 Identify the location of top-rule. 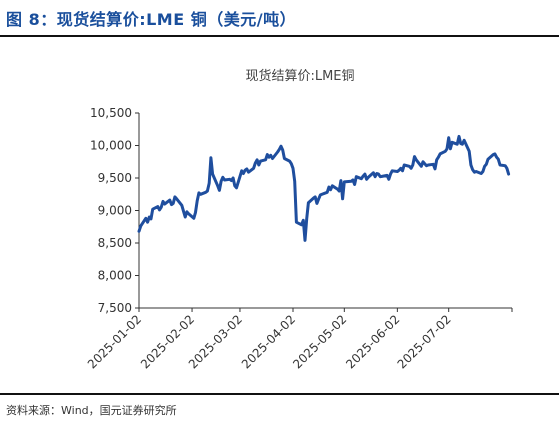
(279, 36).